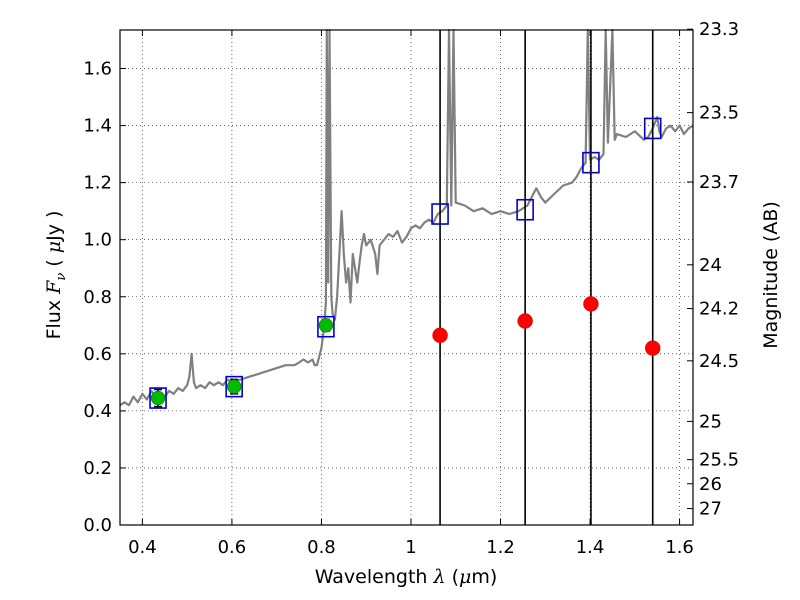 The image size is (800, 600). What do you see at coordinates (710, 484) in the screenshot?
I see `magnitude-tick-label: 26` at bounding box center [710, 484].